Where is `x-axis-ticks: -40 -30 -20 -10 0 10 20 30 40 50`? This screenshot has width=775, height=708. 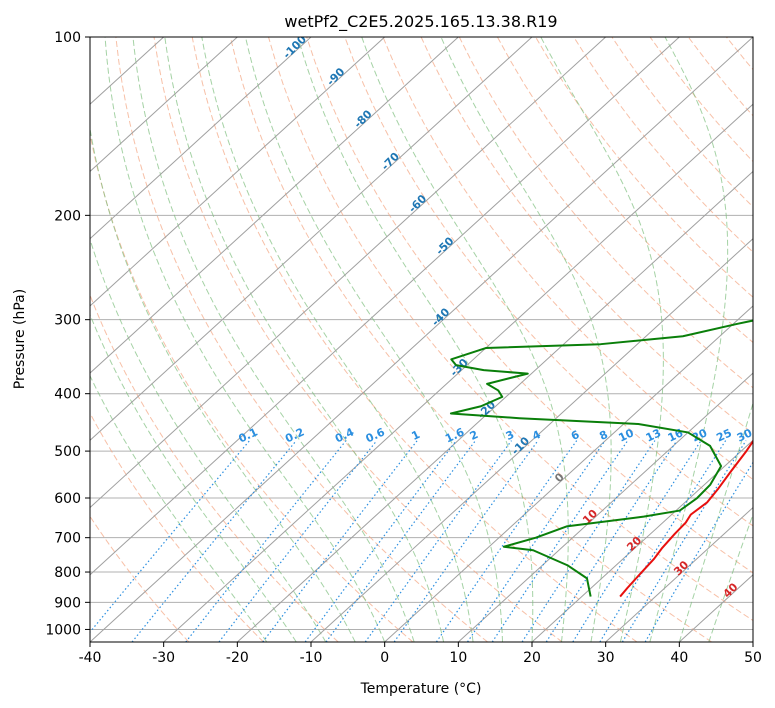
x-axis-ticks: -40 -30 -20 -10 0 10 20 30 40 50 is located at coordinates (420, 654).